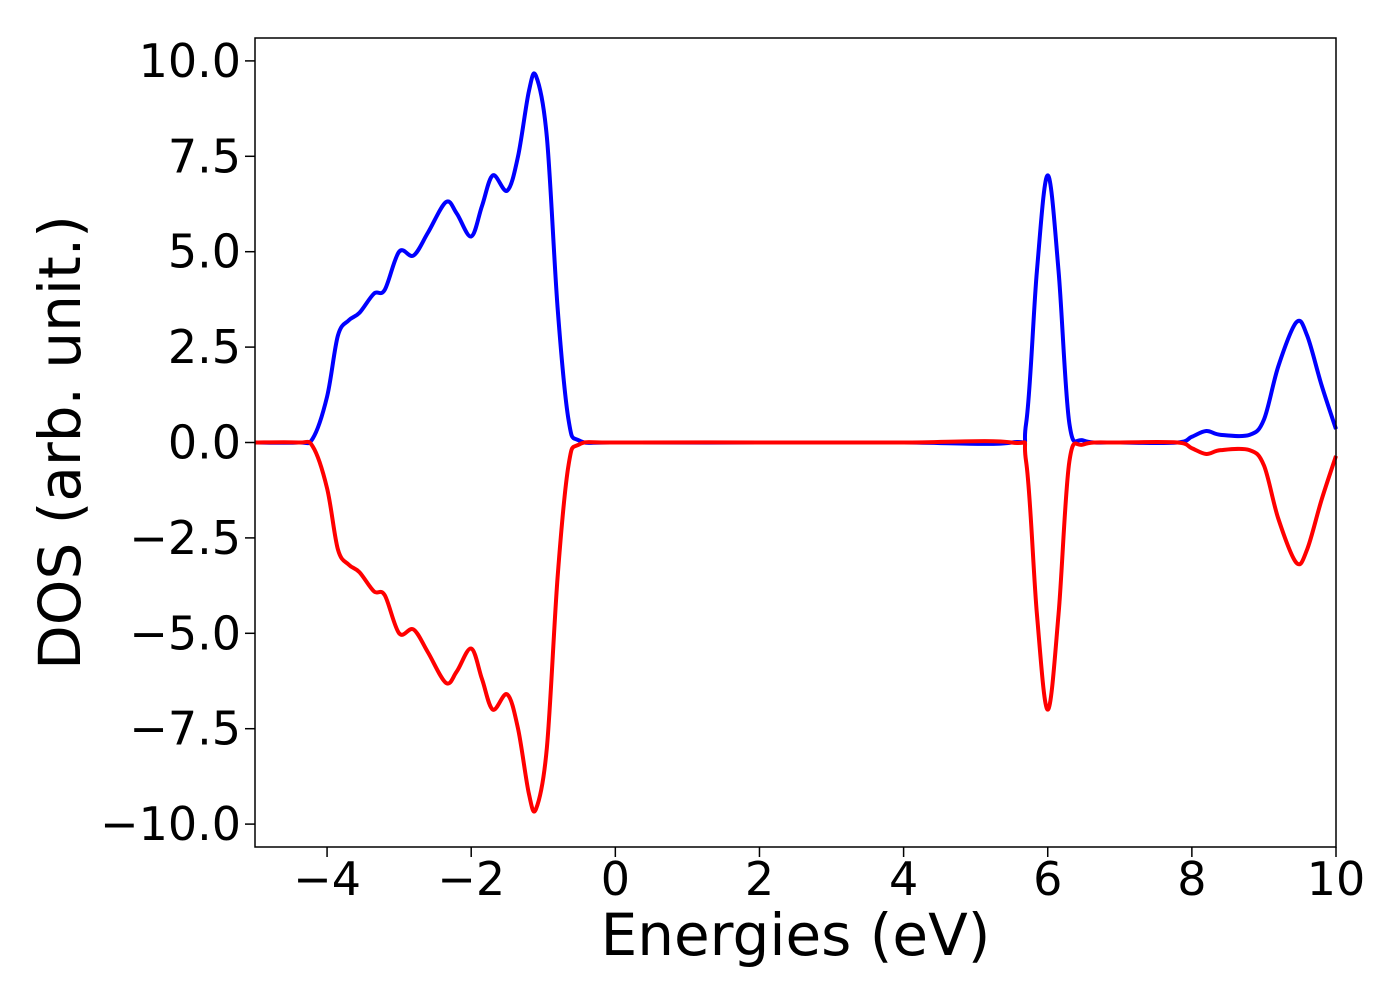  Describe the element at coordinates (204, 156) in the screenshot. I see `y-tick-label: 7.5` at that location.